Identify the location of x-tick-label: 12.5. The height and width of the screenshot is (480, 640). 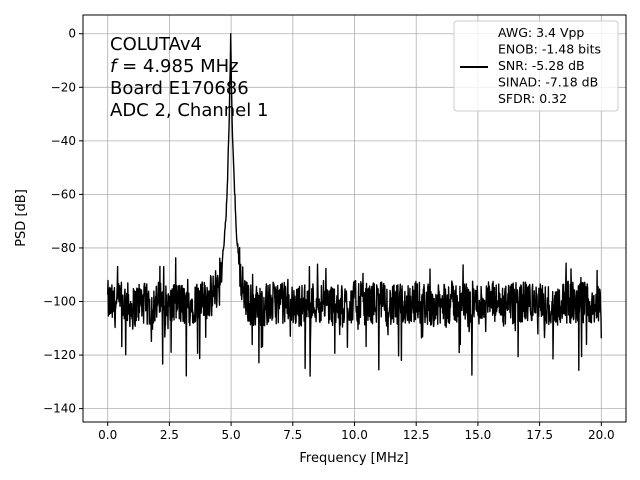
(416, 435).